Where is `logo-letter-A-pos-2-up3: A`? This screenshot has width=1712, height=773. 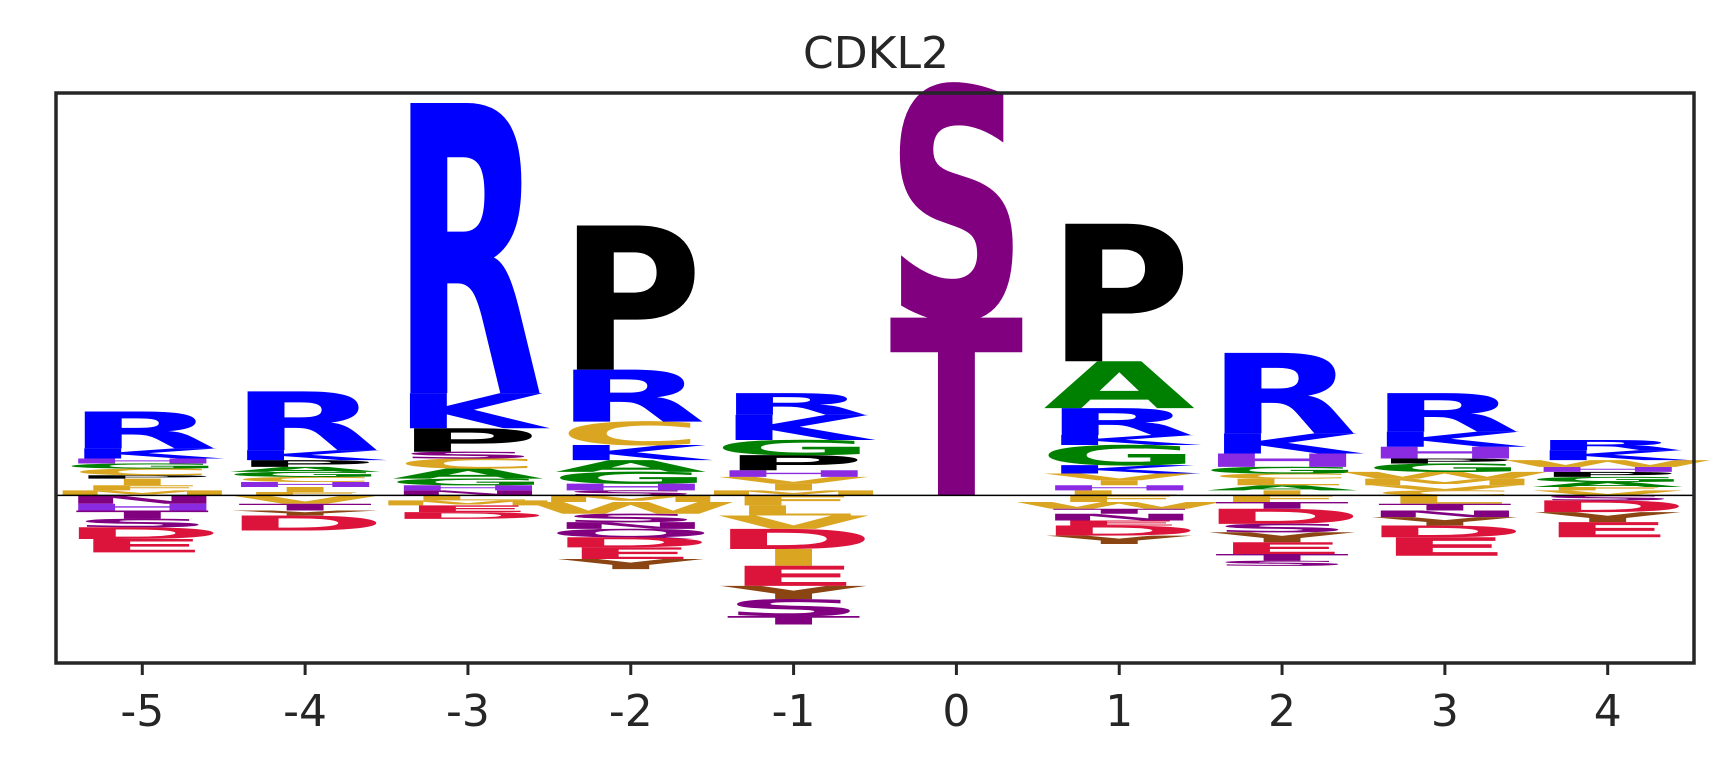 logo-letter-A-pos-2-up3: A is located at coordinates (631, 466).